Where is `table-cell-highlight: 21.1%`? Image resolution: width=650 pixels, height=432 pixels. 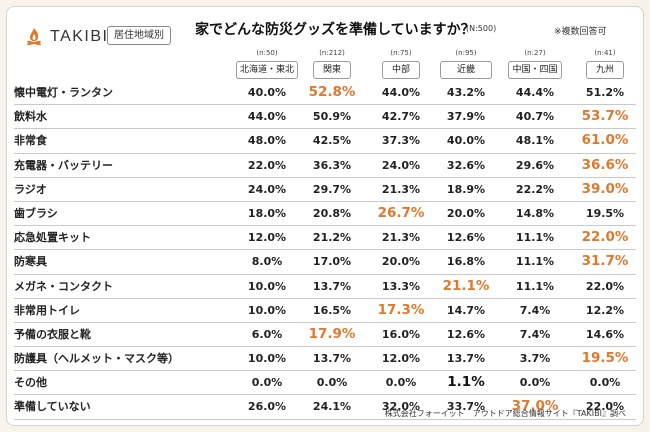 table-cell-highlight: 21.1% is located at coordinates (466, 285).